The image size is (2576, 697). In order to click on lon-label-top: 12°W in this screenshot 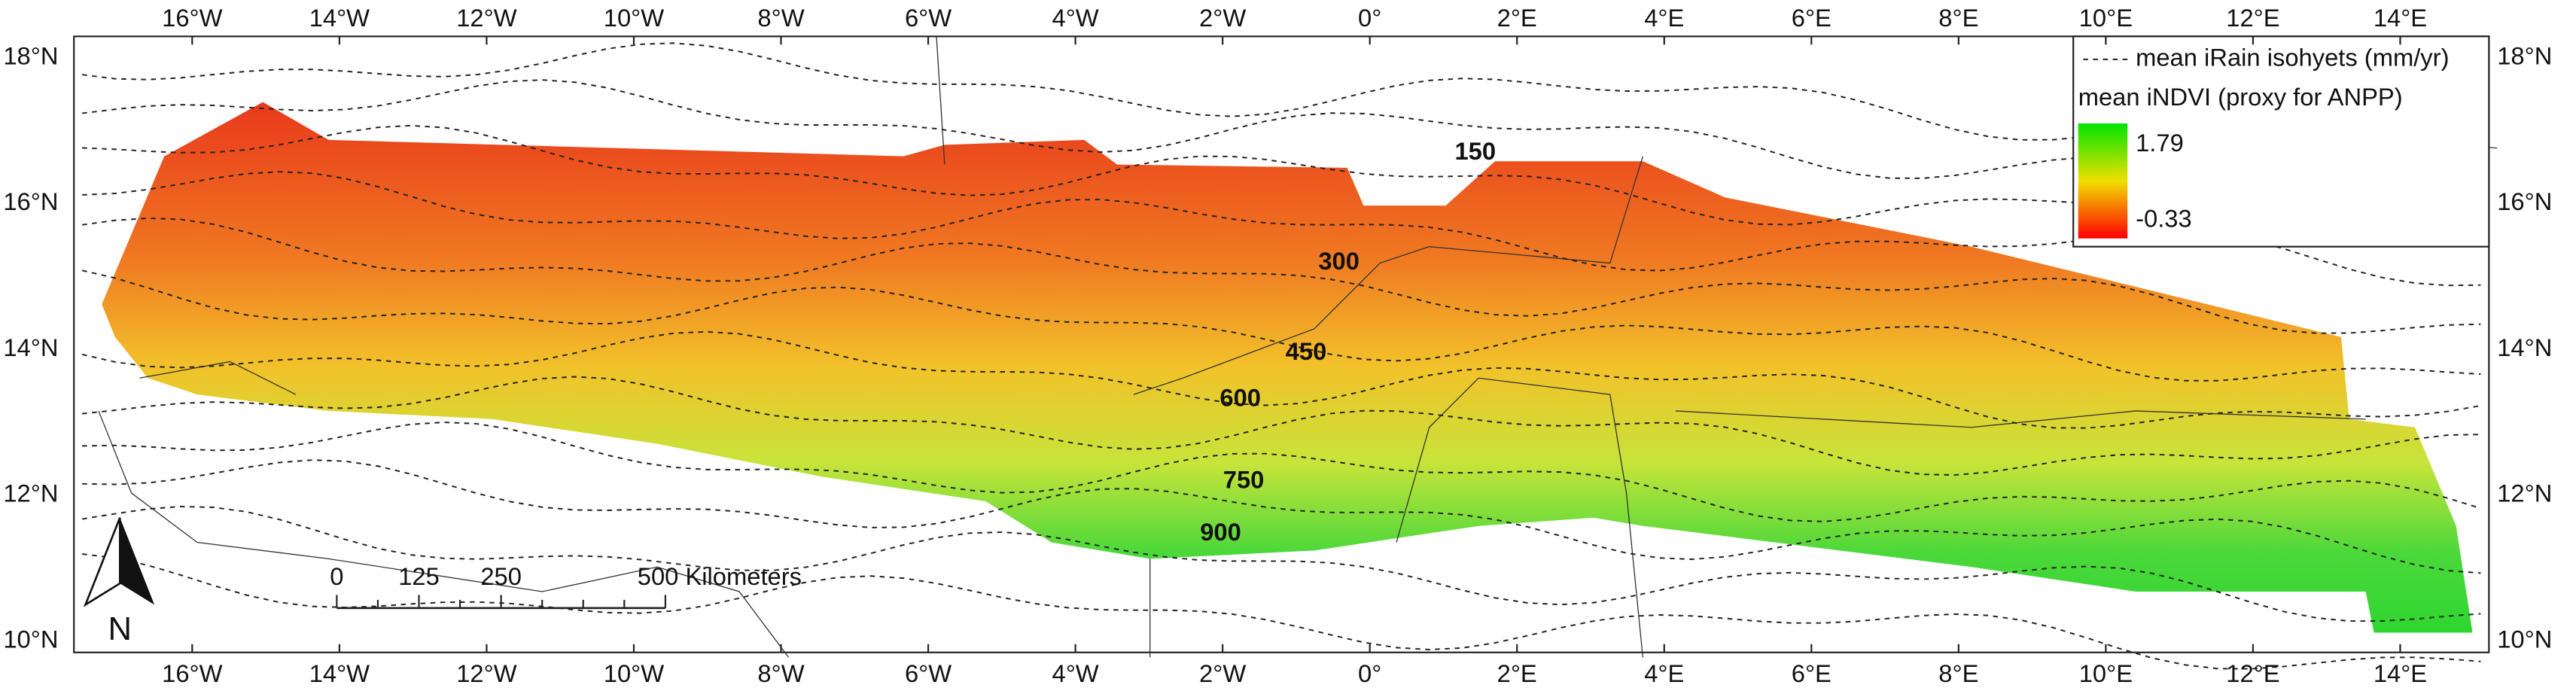, I will do `click(486, 18)`.